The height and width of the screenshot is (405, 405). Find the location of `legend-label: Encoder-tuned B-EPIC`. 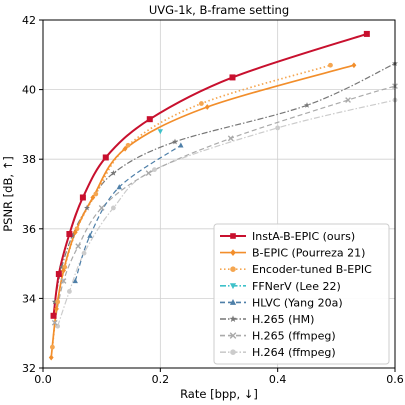

legend-label: Encoder-tuned B-EPIC is located at coordinates (312, 269).